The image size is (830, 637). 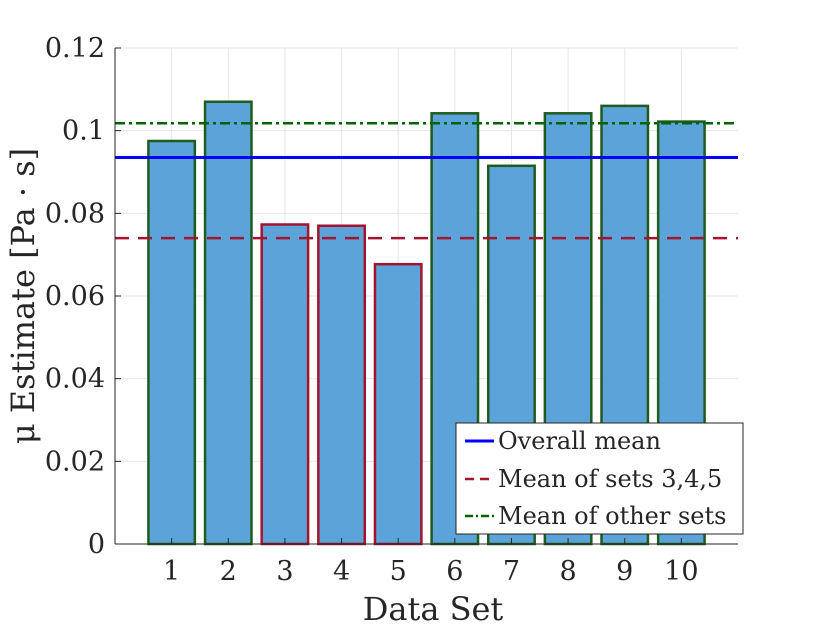 I want to click on y-tick-label: 0.1, so click(x=83, y=131).